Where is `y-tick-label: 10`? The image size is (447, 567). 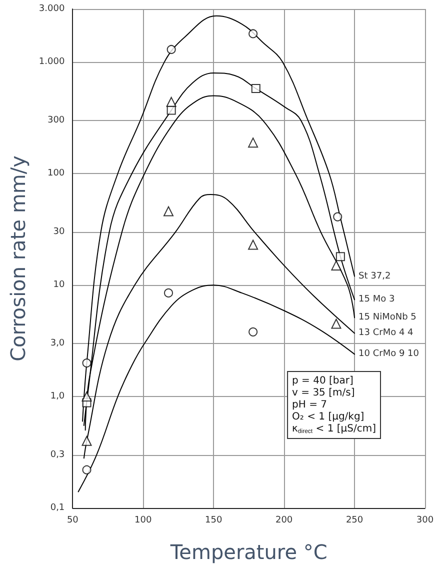
y-tick-label: 10 is located at coordinates (59, 285).